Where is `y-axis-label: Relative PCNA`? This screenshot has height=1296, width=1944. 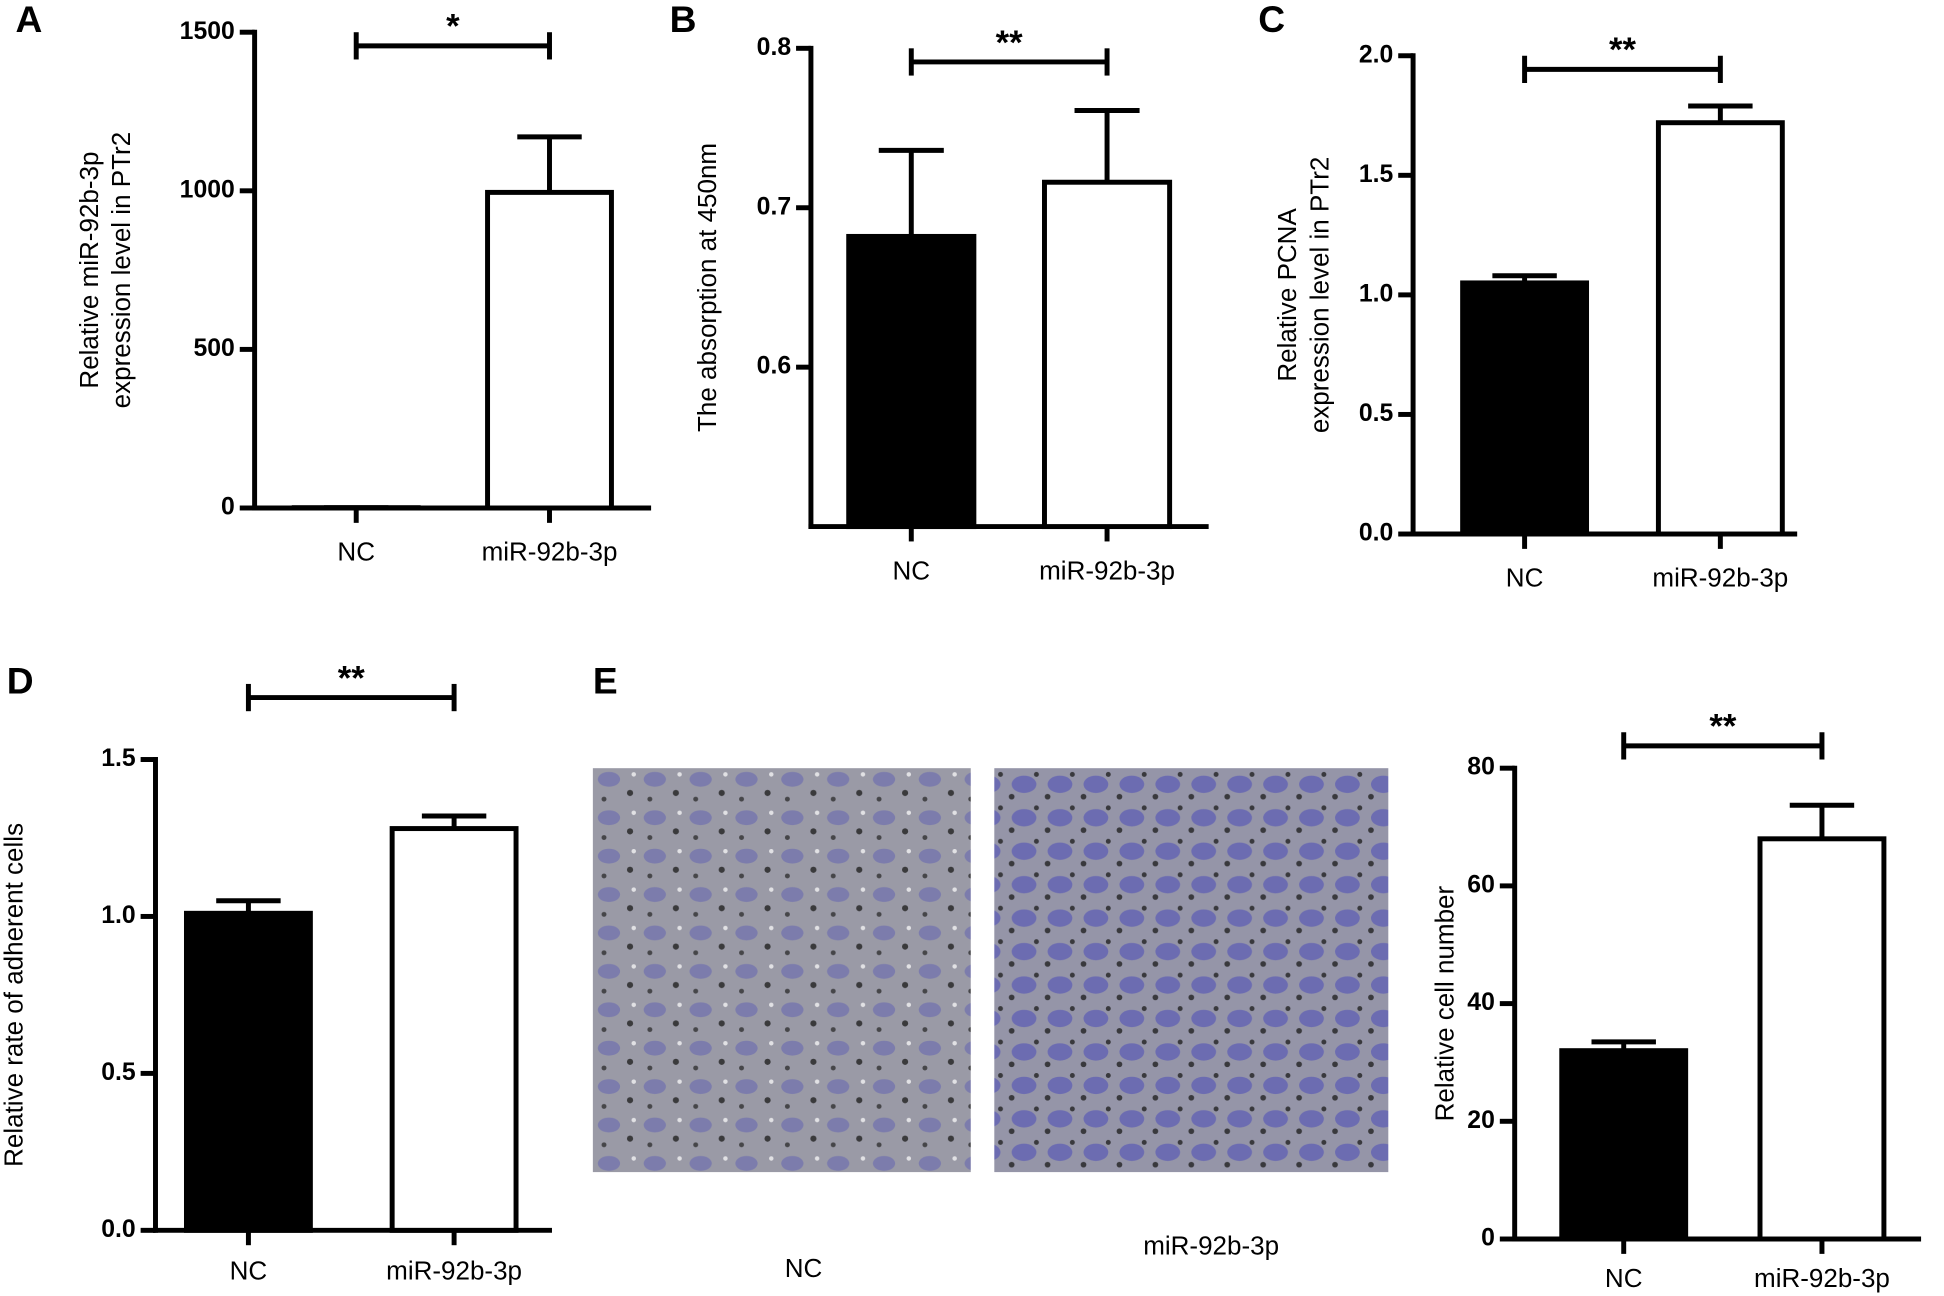
y-axis-label: Relative PCNA is located at coordinates (1287, 295).